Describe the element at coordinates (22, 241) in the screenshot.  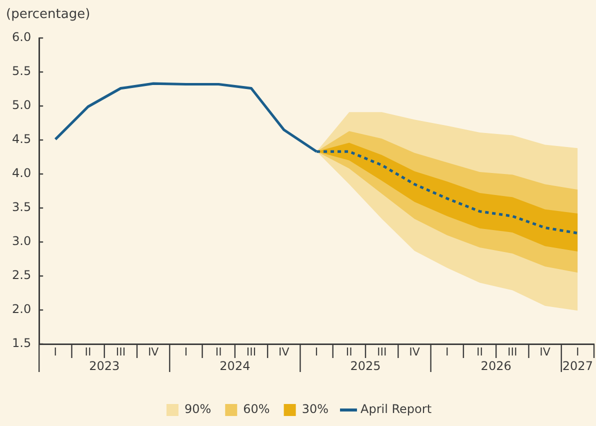
I see `y-tick-label: 3.0` at that location.